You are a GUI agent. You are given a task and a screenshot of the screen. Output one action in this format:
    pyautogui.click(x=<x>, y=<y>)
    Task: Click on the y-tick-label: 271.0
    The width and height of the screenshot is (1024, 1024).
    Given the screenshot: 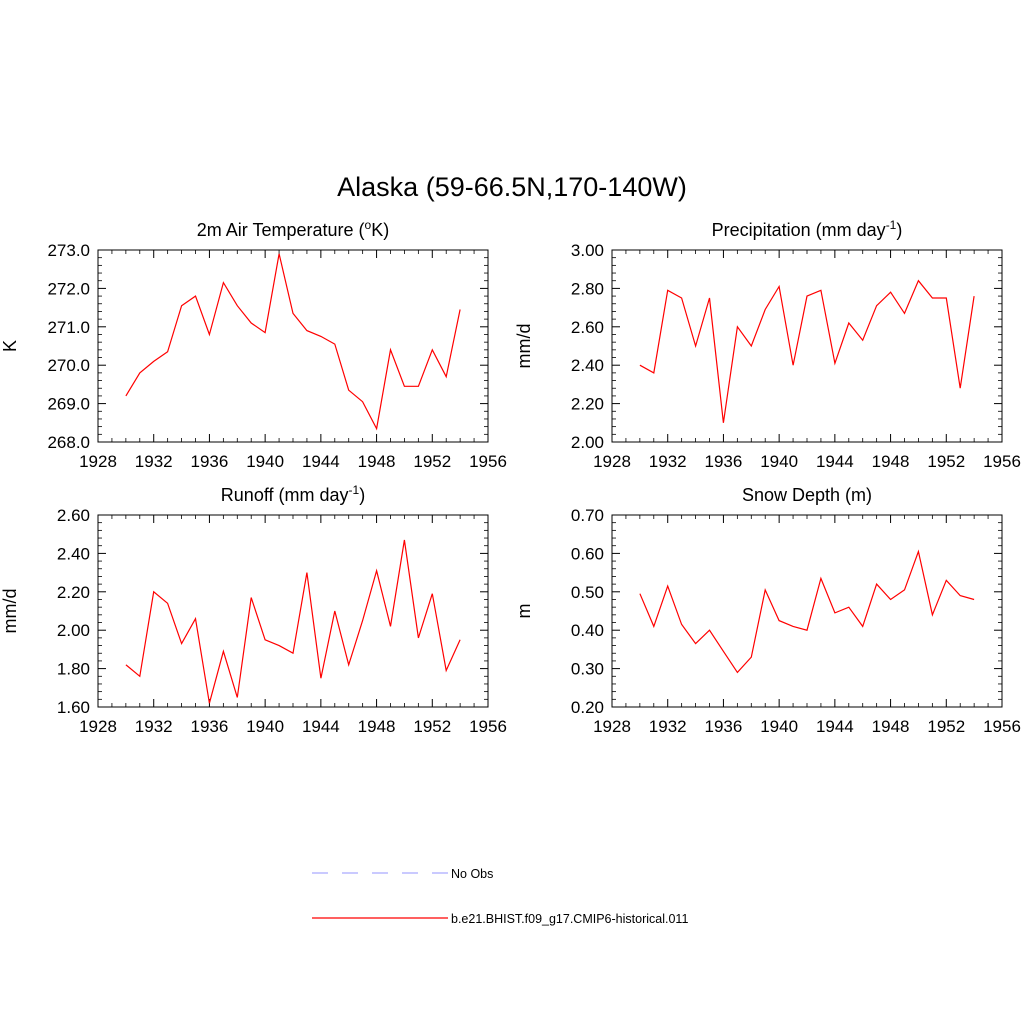 What is the action you would take?
    pyautogui.click(x=68, y=327)
    